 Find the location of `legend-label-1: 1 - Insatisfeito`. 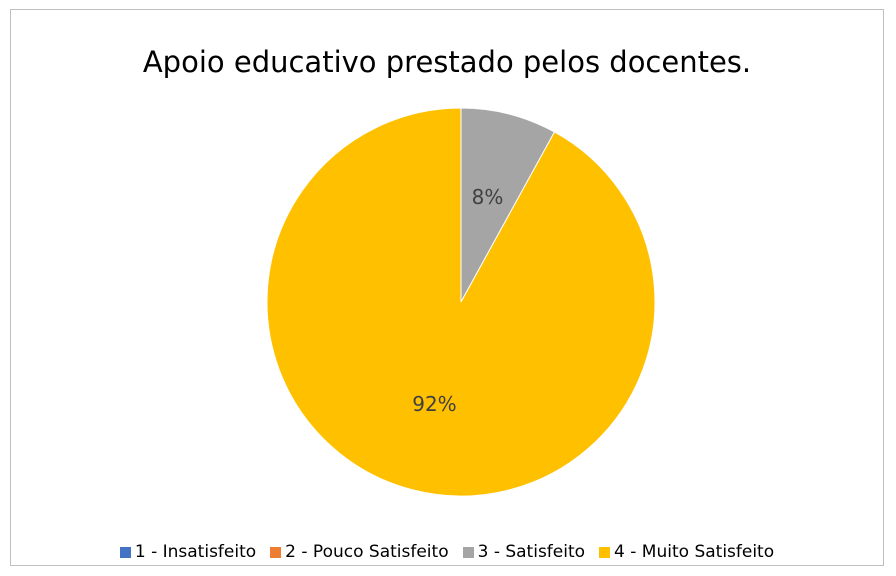

legend-label-1: 1 - Insatisfeito is located at coordinates (195, 552).